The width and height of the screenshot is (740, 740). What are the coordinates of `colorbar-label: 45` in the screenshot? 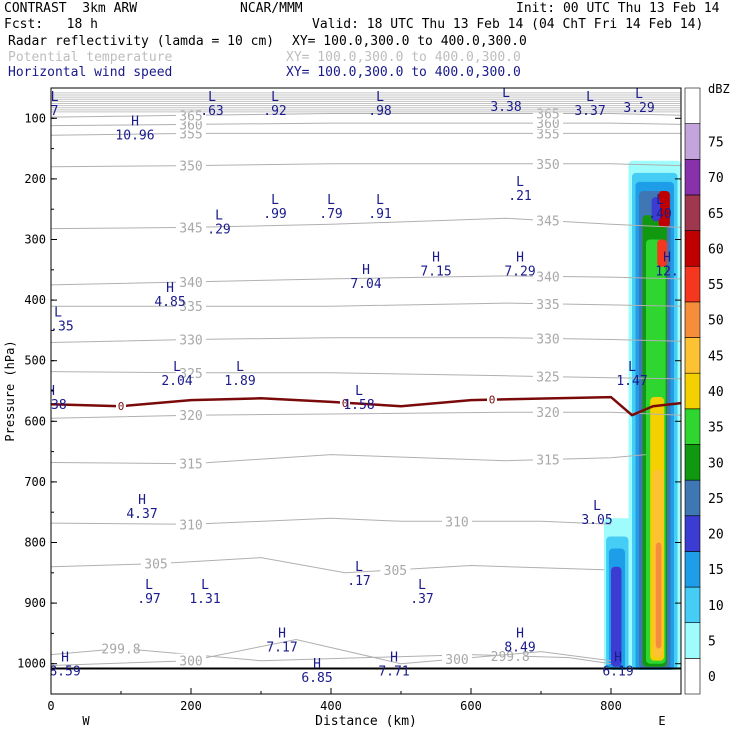 It's located at (716, 356).